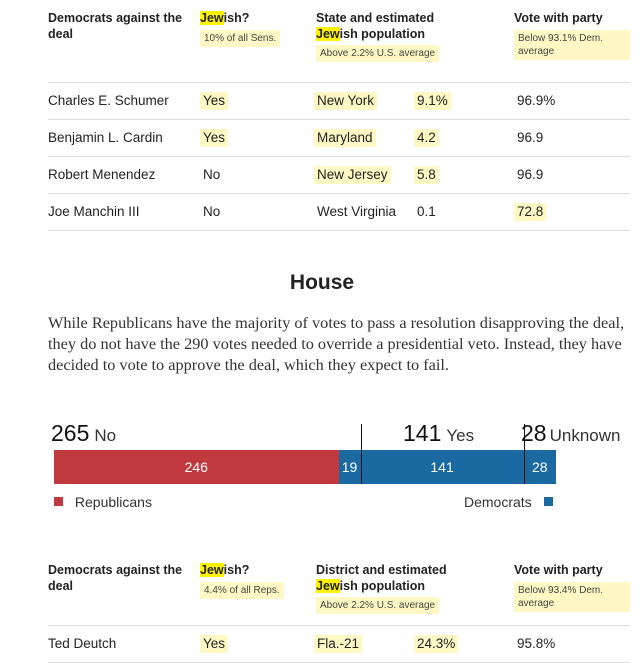 The image size is (644, 663). Describe the element at coordinates (460, 435) in the screenshot. I see `yes-total-label: Yes` at that location.